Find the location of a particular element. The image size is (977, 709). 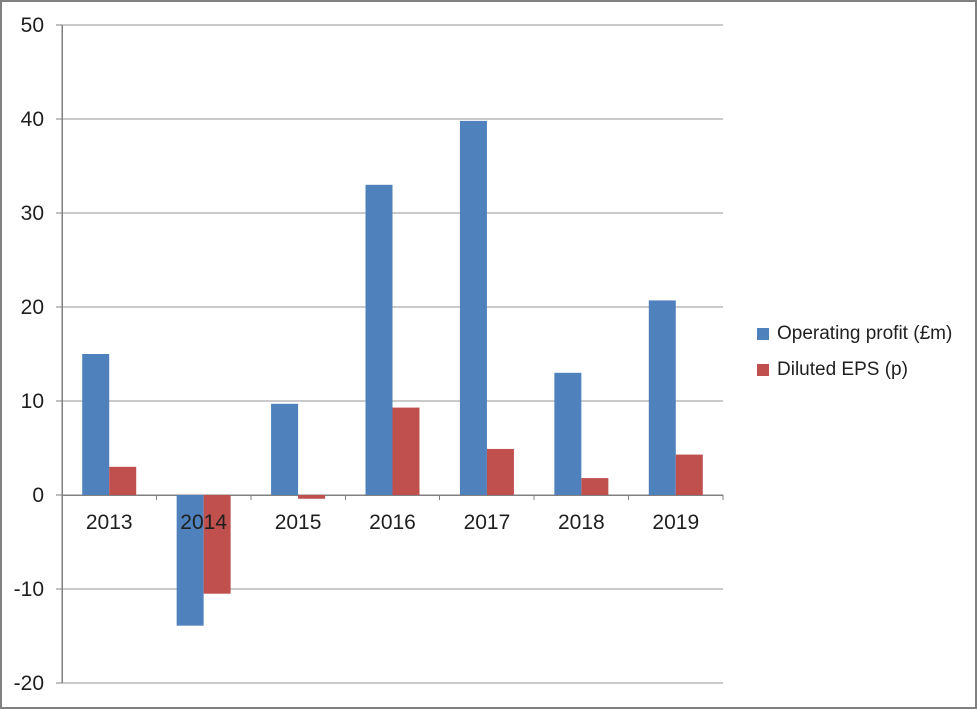

bar-operating-profit-m-2016 is located at coordinates (379, 340).